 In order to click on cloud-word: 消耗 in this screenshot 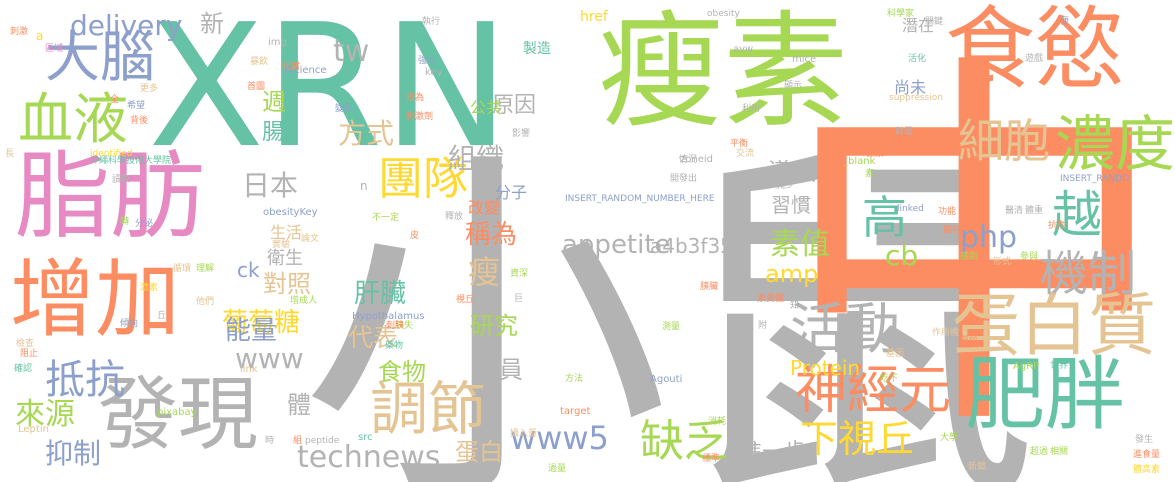, I will do `click(717, 422)`.